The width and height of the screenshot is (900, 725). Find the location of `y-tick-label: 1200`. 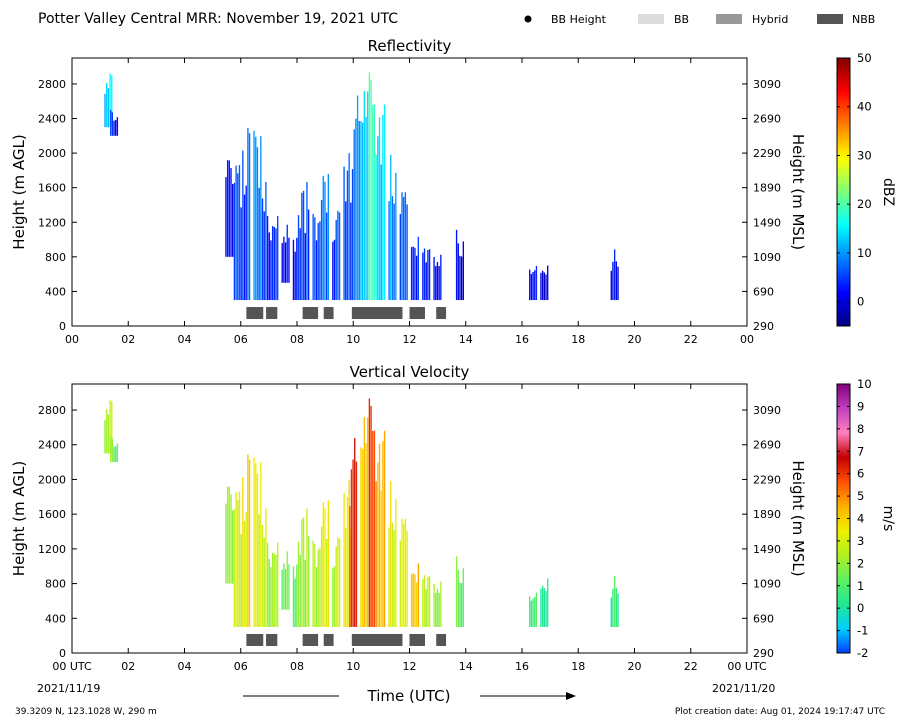

y-tick-label: 1200 is located at coordinates (52, 222).